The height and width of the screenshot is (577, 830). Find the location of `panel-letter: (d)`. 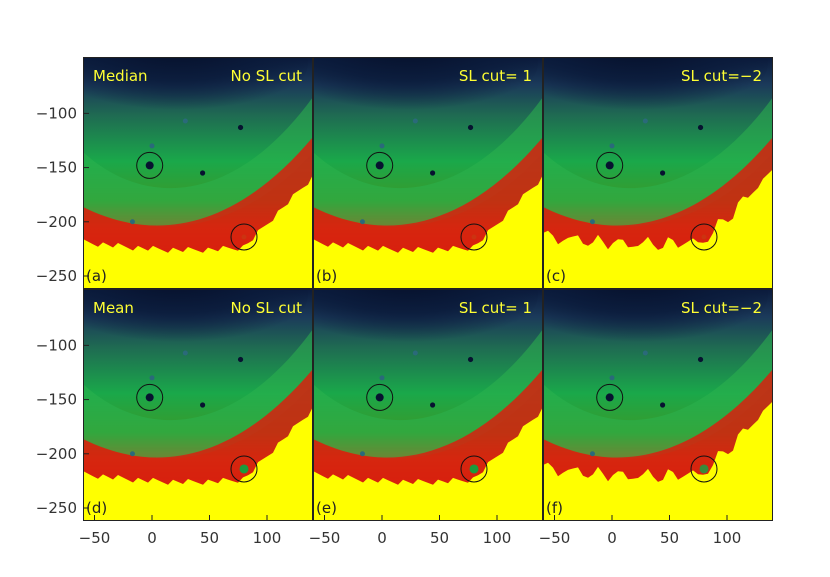

panel-letter: (d) is located at coordinates (96, 508).